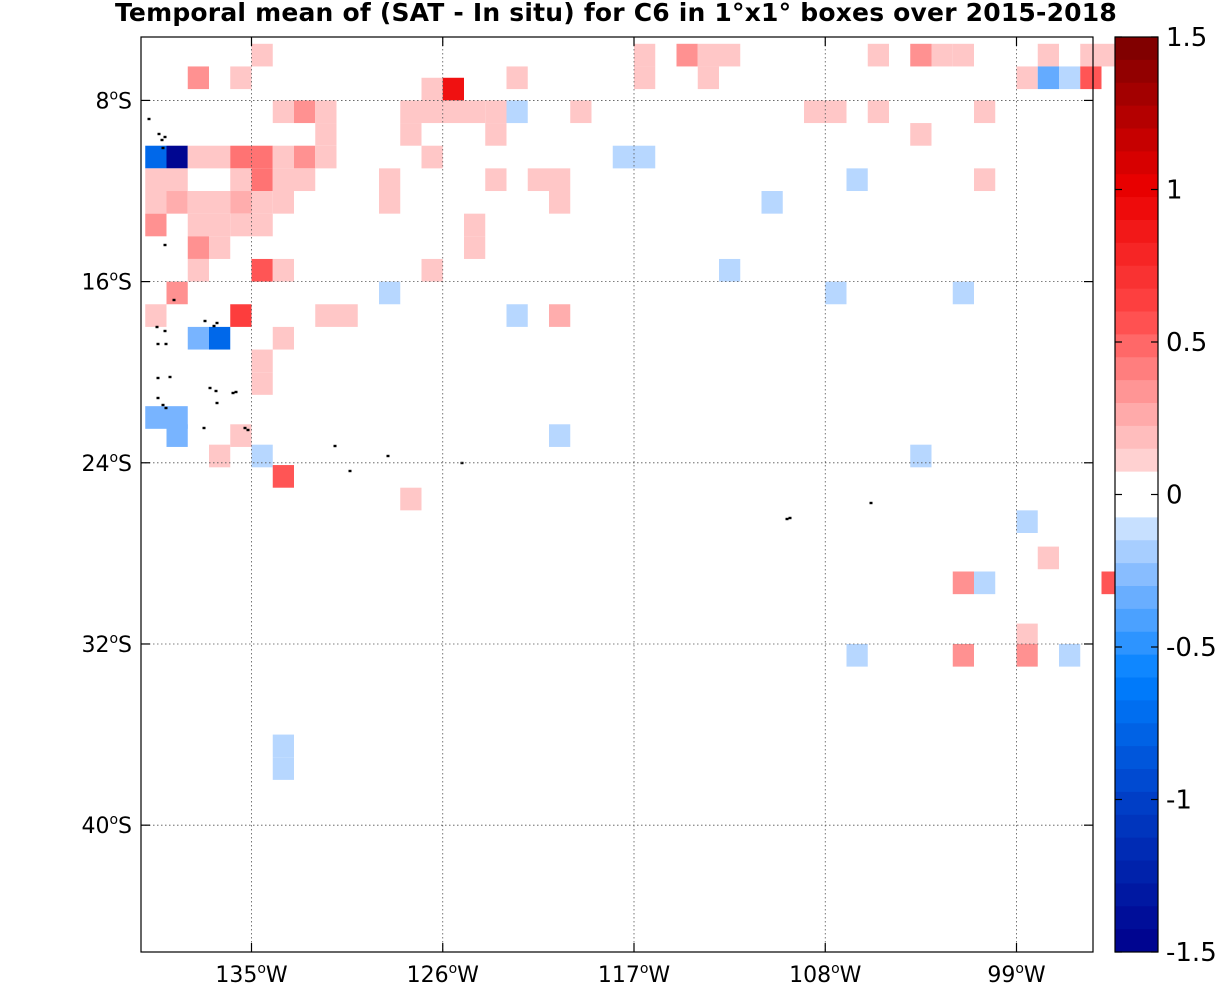  Describe the element at coordinates (1191, 495) in the screenshot. I see `colorbar-labels: 1.5 1 0.5 0 -0.5 -1 -1.5` at that location.